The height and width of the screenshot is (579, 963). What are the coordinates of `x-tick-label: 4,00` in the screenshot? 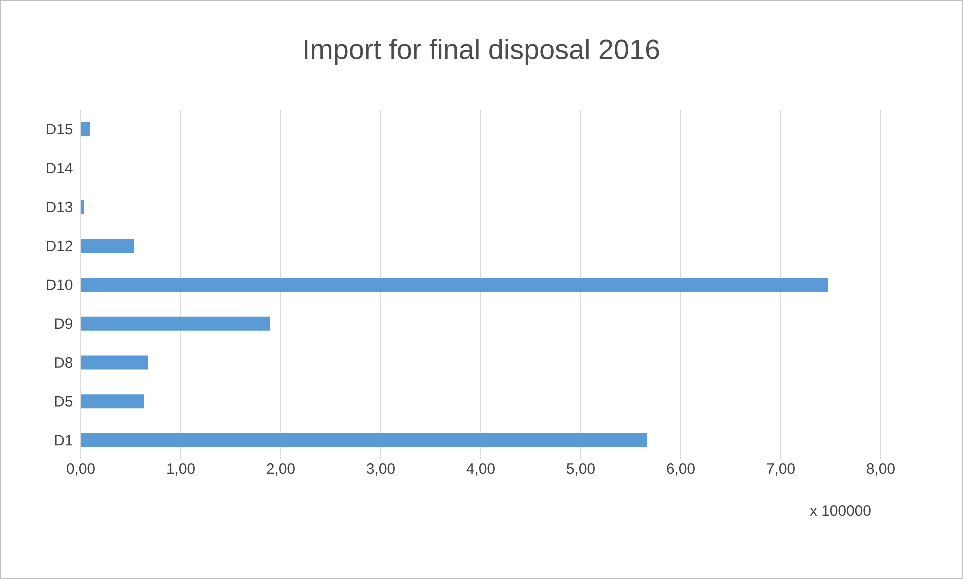 It's located at (480, 470).